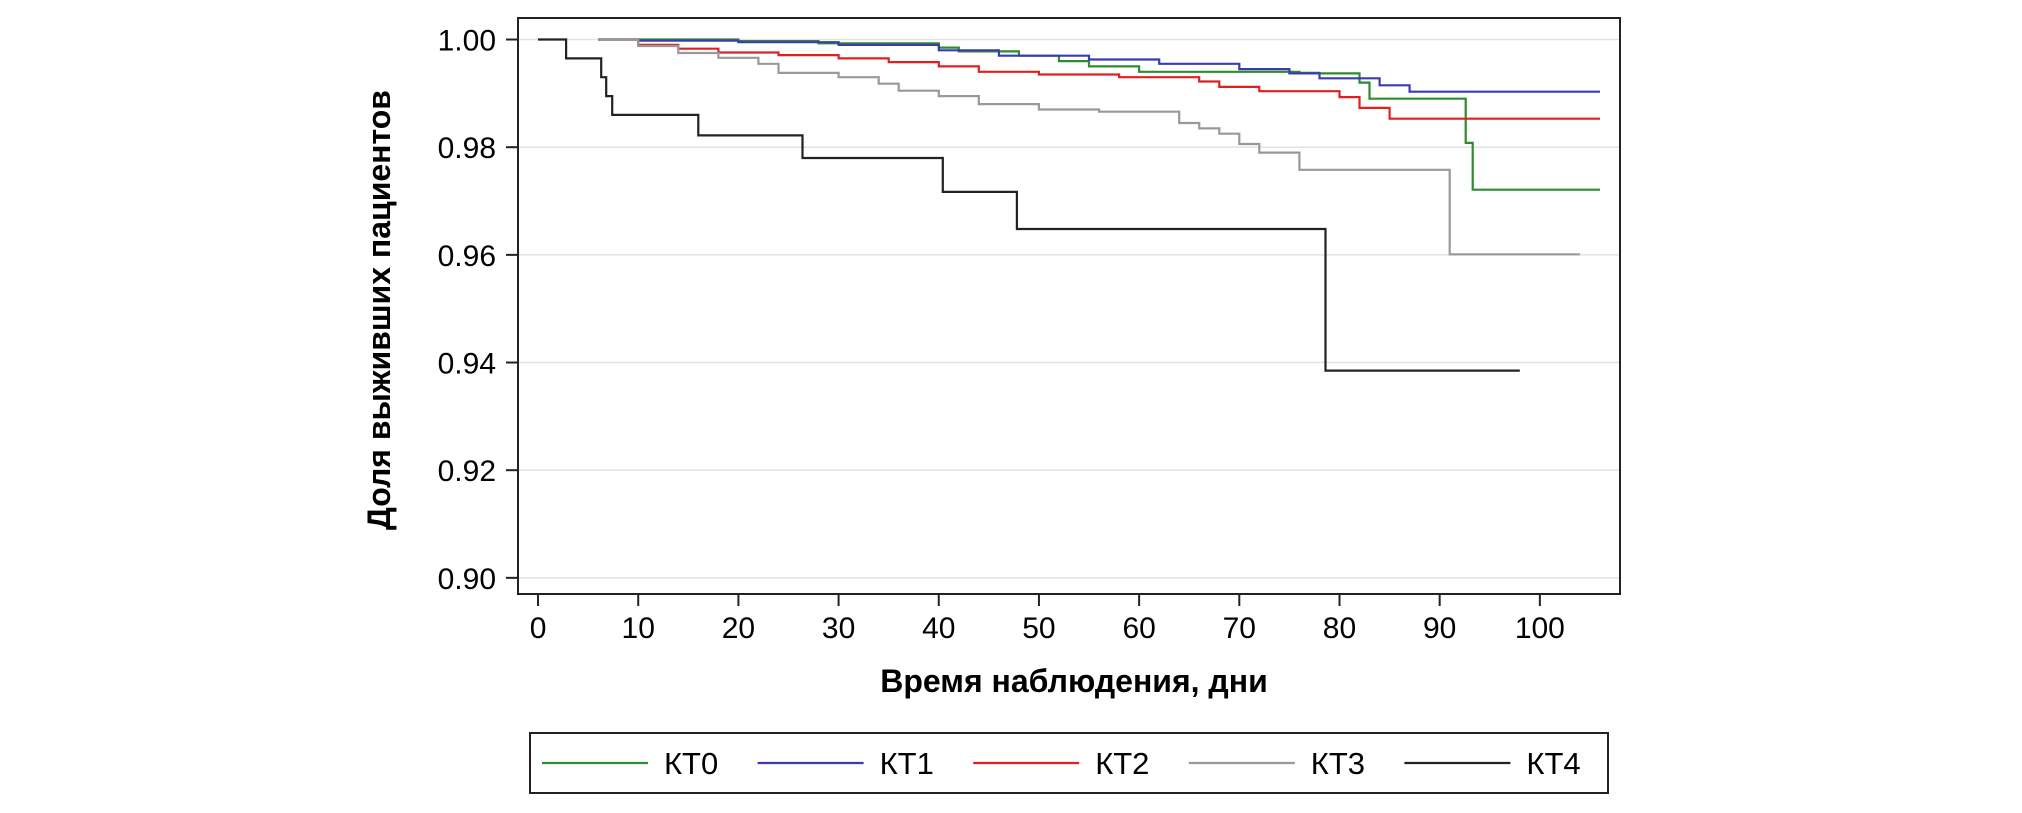  What do you see at coordinates (938, 628) in the screenshot?
I see `x-tick-label: 40` at bounding box center [938, 628].